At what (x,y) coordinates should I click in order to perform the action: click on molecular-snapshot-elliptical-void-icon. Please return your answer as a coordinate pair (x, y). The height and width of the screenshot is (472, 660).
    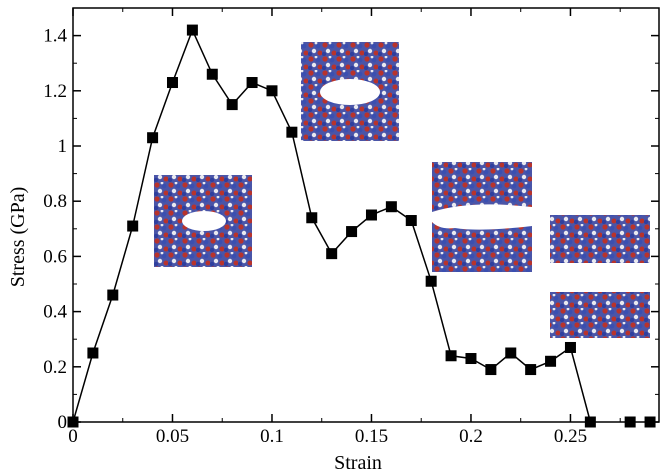
    Looking at the image, I should click on (350, 91).